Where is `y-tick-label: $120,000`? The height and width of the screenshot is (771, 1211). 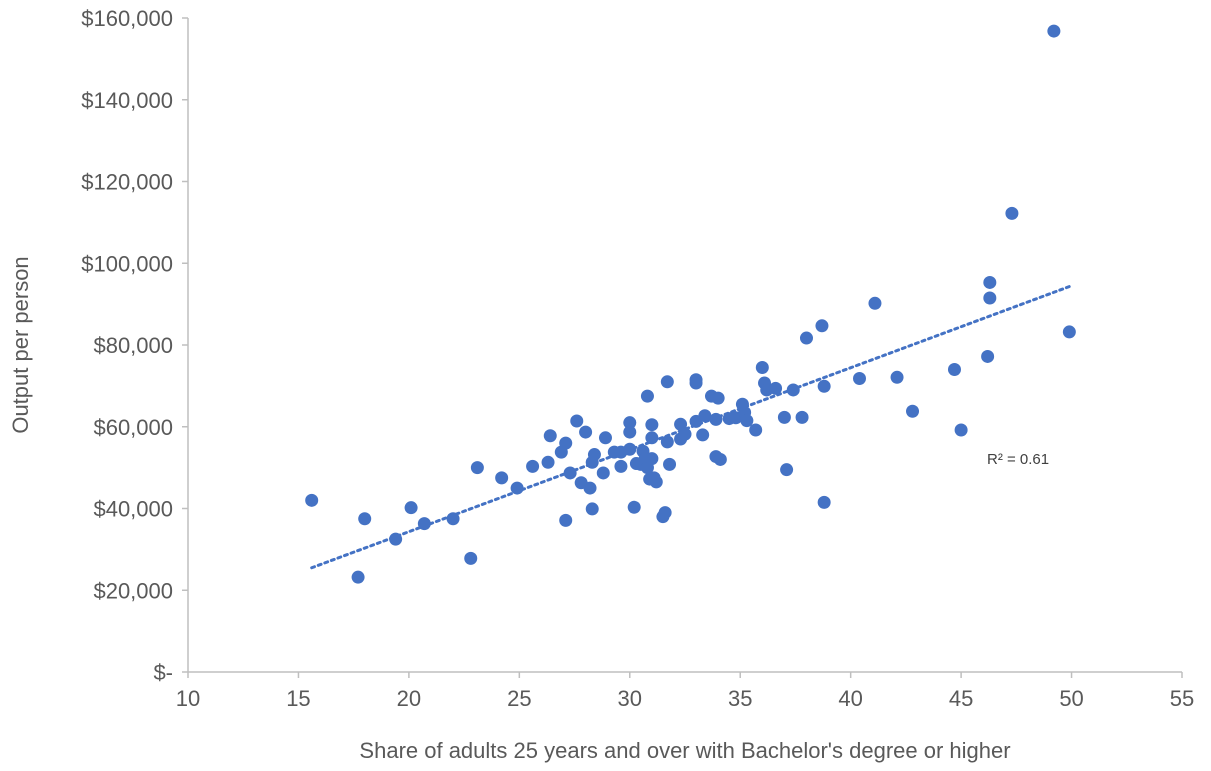 y-tick-label: $120,000 is located at coordinates (127, 182).